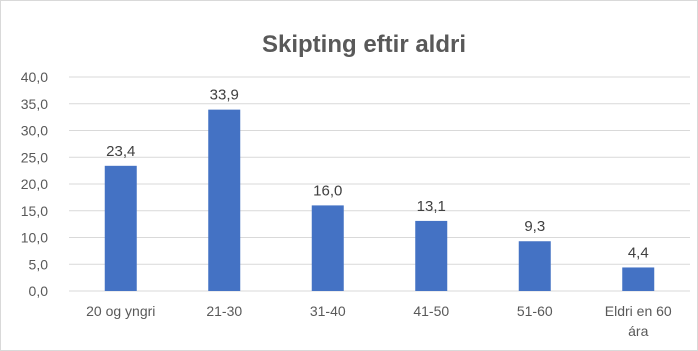 This screenshot has height=351, width=698. Describe the element at coordinates (34, 131) in the screenshot. I see `y-tick-label: 30,0` at that location.